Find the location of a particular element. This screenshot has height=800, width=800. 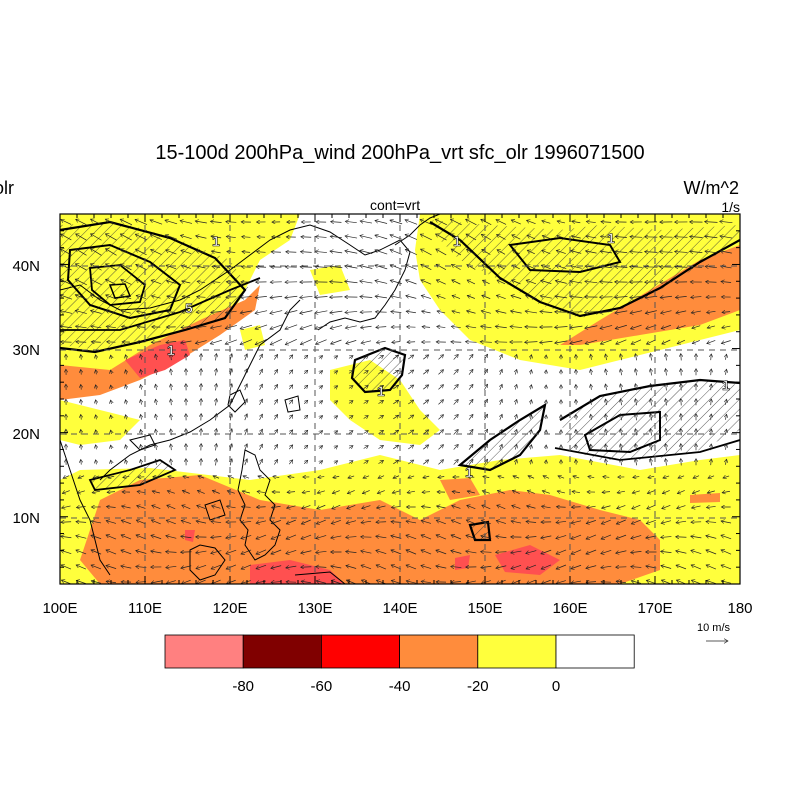

x-tick-label: 120E is located at coordinates (229, 608).